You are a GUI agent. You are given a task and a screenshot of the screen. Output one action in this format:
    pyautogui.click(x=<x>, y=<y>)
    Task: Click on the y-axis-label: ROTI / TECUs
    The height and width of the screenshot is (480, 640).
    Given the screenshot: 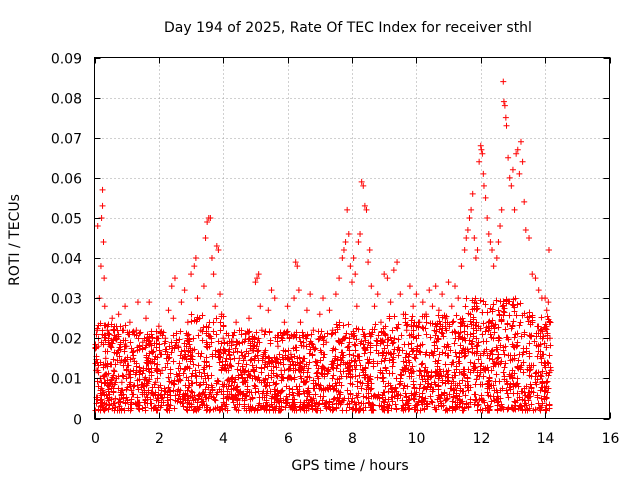 What is the action you would take?
    pyautogui.click(x=15, y=240)
    